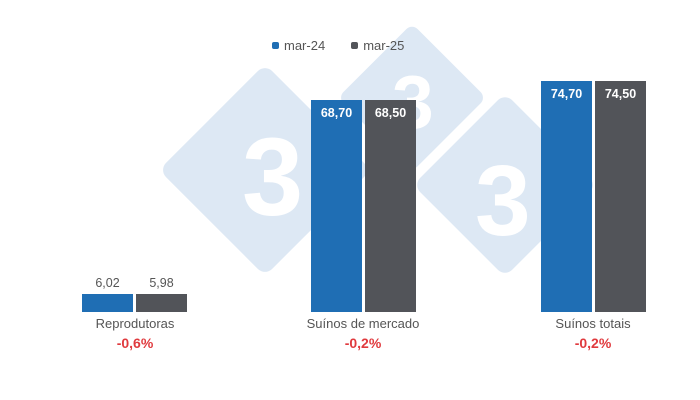  Describe the element at coordinates (135, 343) in the screenshot. I see `change-percent: -0,6%` at that location.